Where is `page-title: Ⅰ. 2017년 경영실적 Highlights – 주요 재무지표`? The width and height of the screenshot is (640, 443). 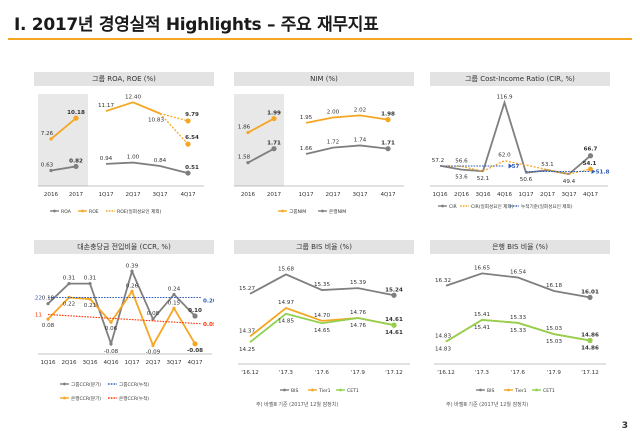 page-title: Ⅰ. 2017년 경영실적 Highlights – 주요 재무지표 is located at coordinates (196, 25).